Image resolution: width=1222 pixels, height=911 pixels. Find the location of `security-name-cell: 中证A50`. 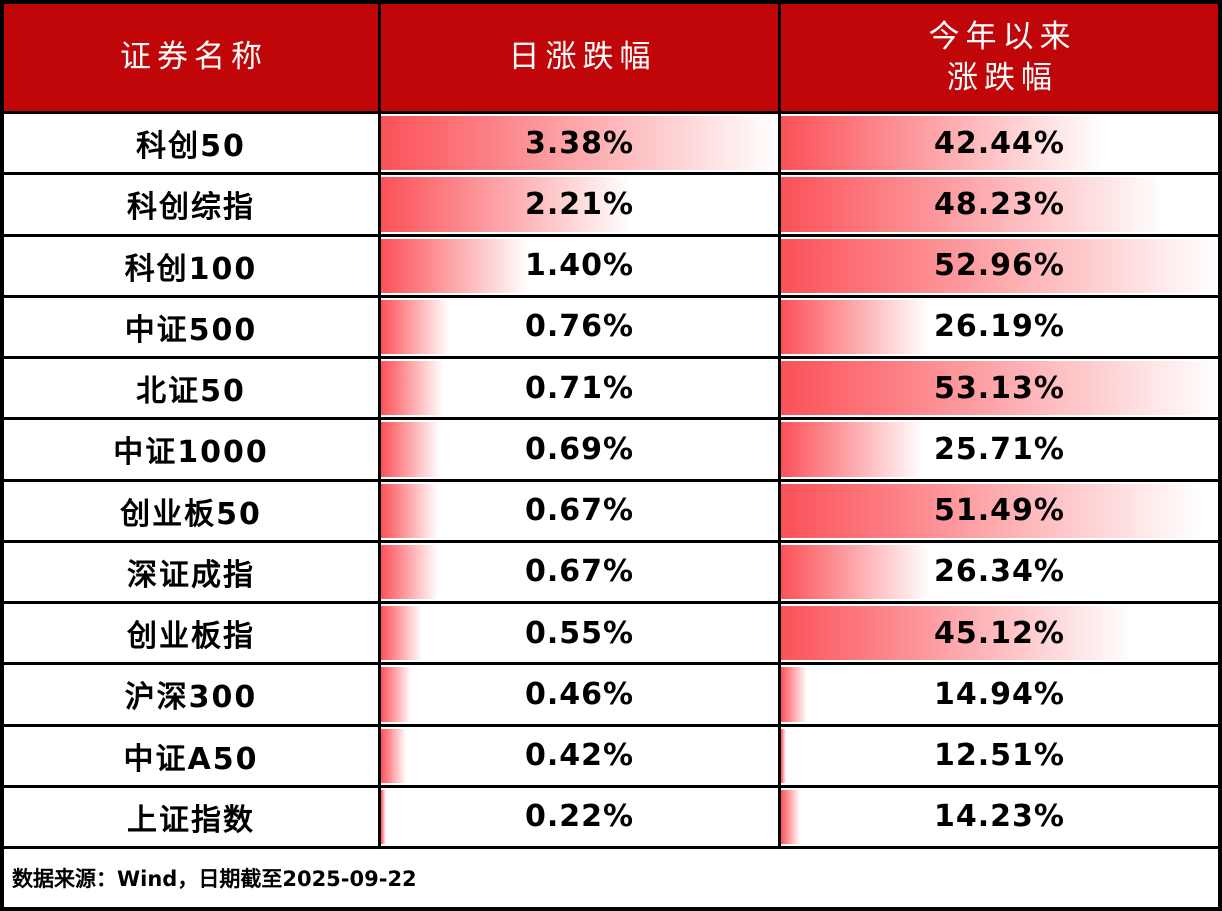

security-name-cell: 中证A50 is located at coordinates (191, 755).